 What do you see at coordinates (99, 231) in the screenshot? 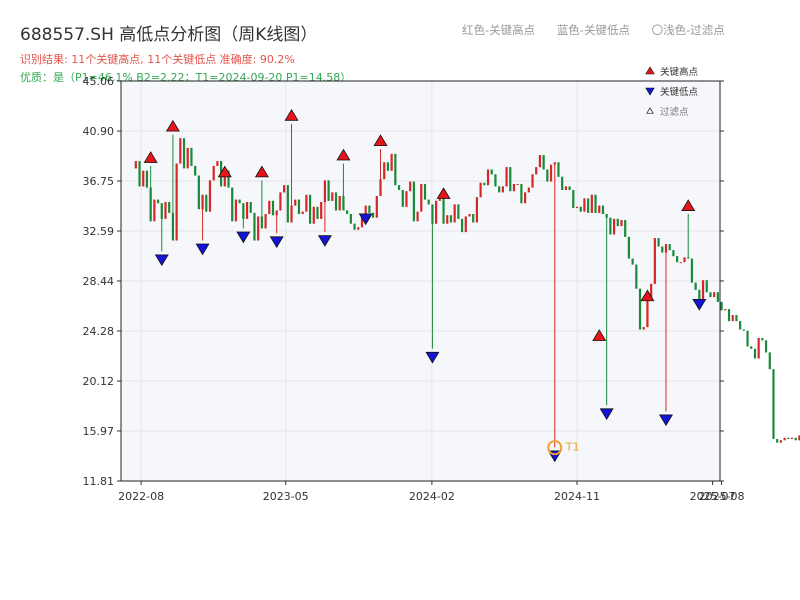
I see `y-tick-label: 32.59` at bounding box center [99, 231].